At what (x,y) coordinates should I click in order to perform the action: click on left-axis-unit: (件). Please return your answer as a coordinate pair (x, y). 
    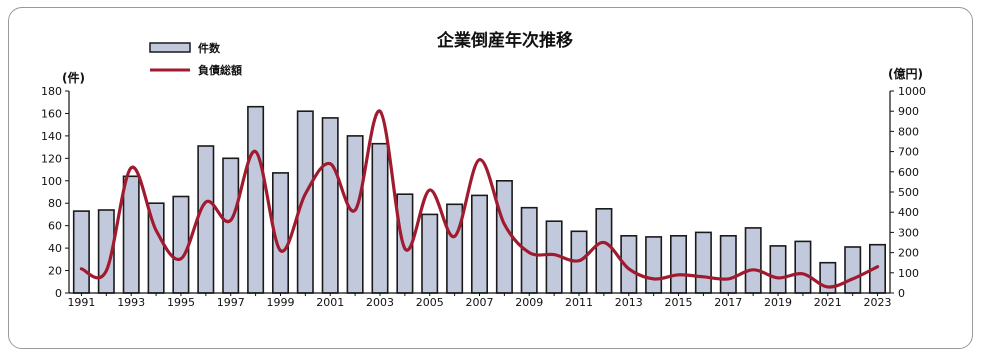
    Looking at the image, I should click on (73, 77).